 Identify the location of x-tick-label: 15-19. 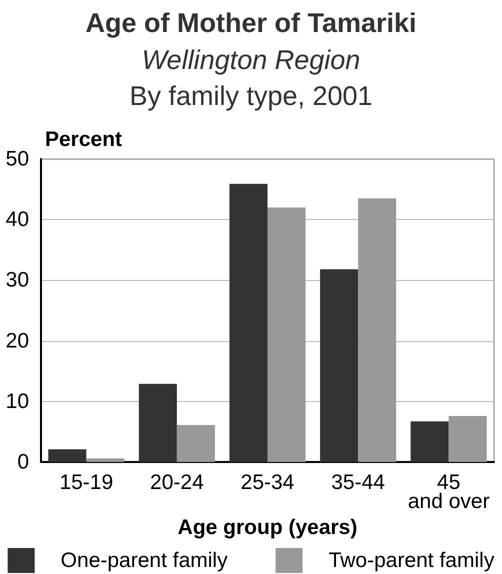
(86, 482).